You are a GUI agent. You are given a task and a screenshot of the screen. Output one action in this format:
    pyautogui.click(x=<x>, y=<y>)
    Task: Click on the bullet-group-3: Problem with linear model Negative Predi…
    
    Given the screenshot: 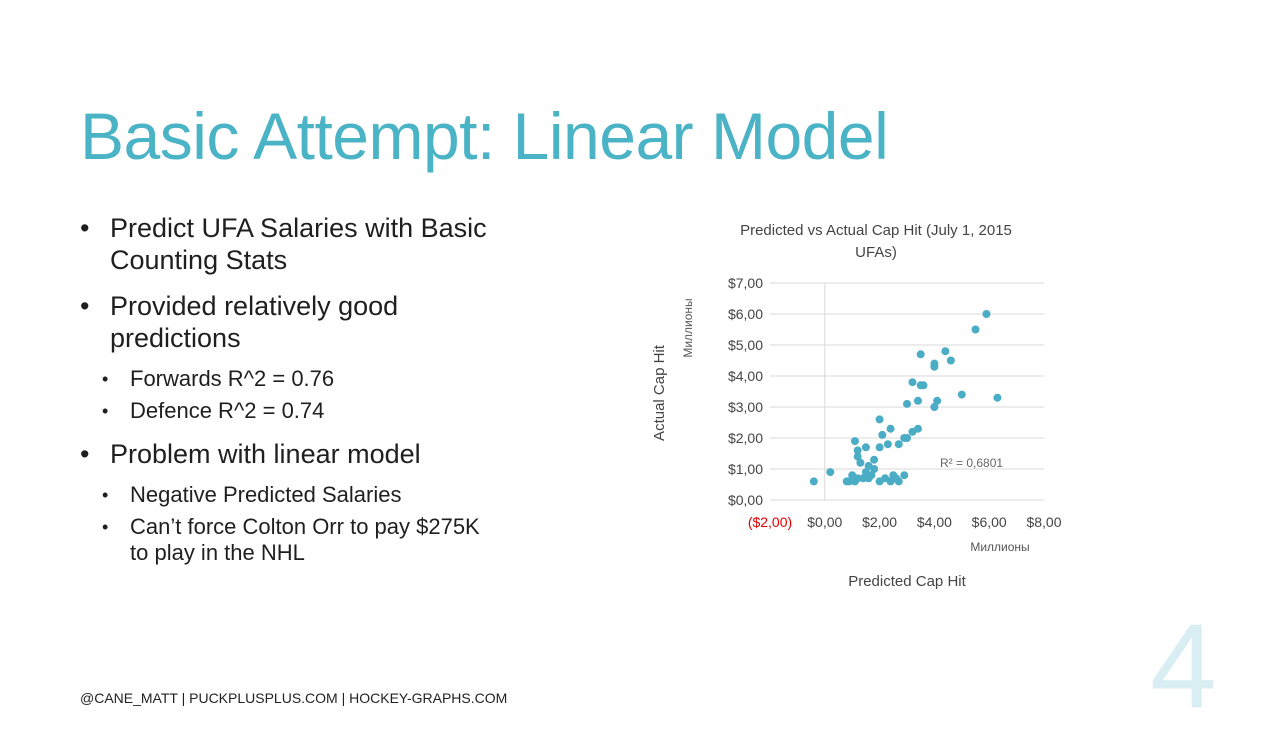 What is the action you would take?
    pyautogui.click(x=290, y=502)
    